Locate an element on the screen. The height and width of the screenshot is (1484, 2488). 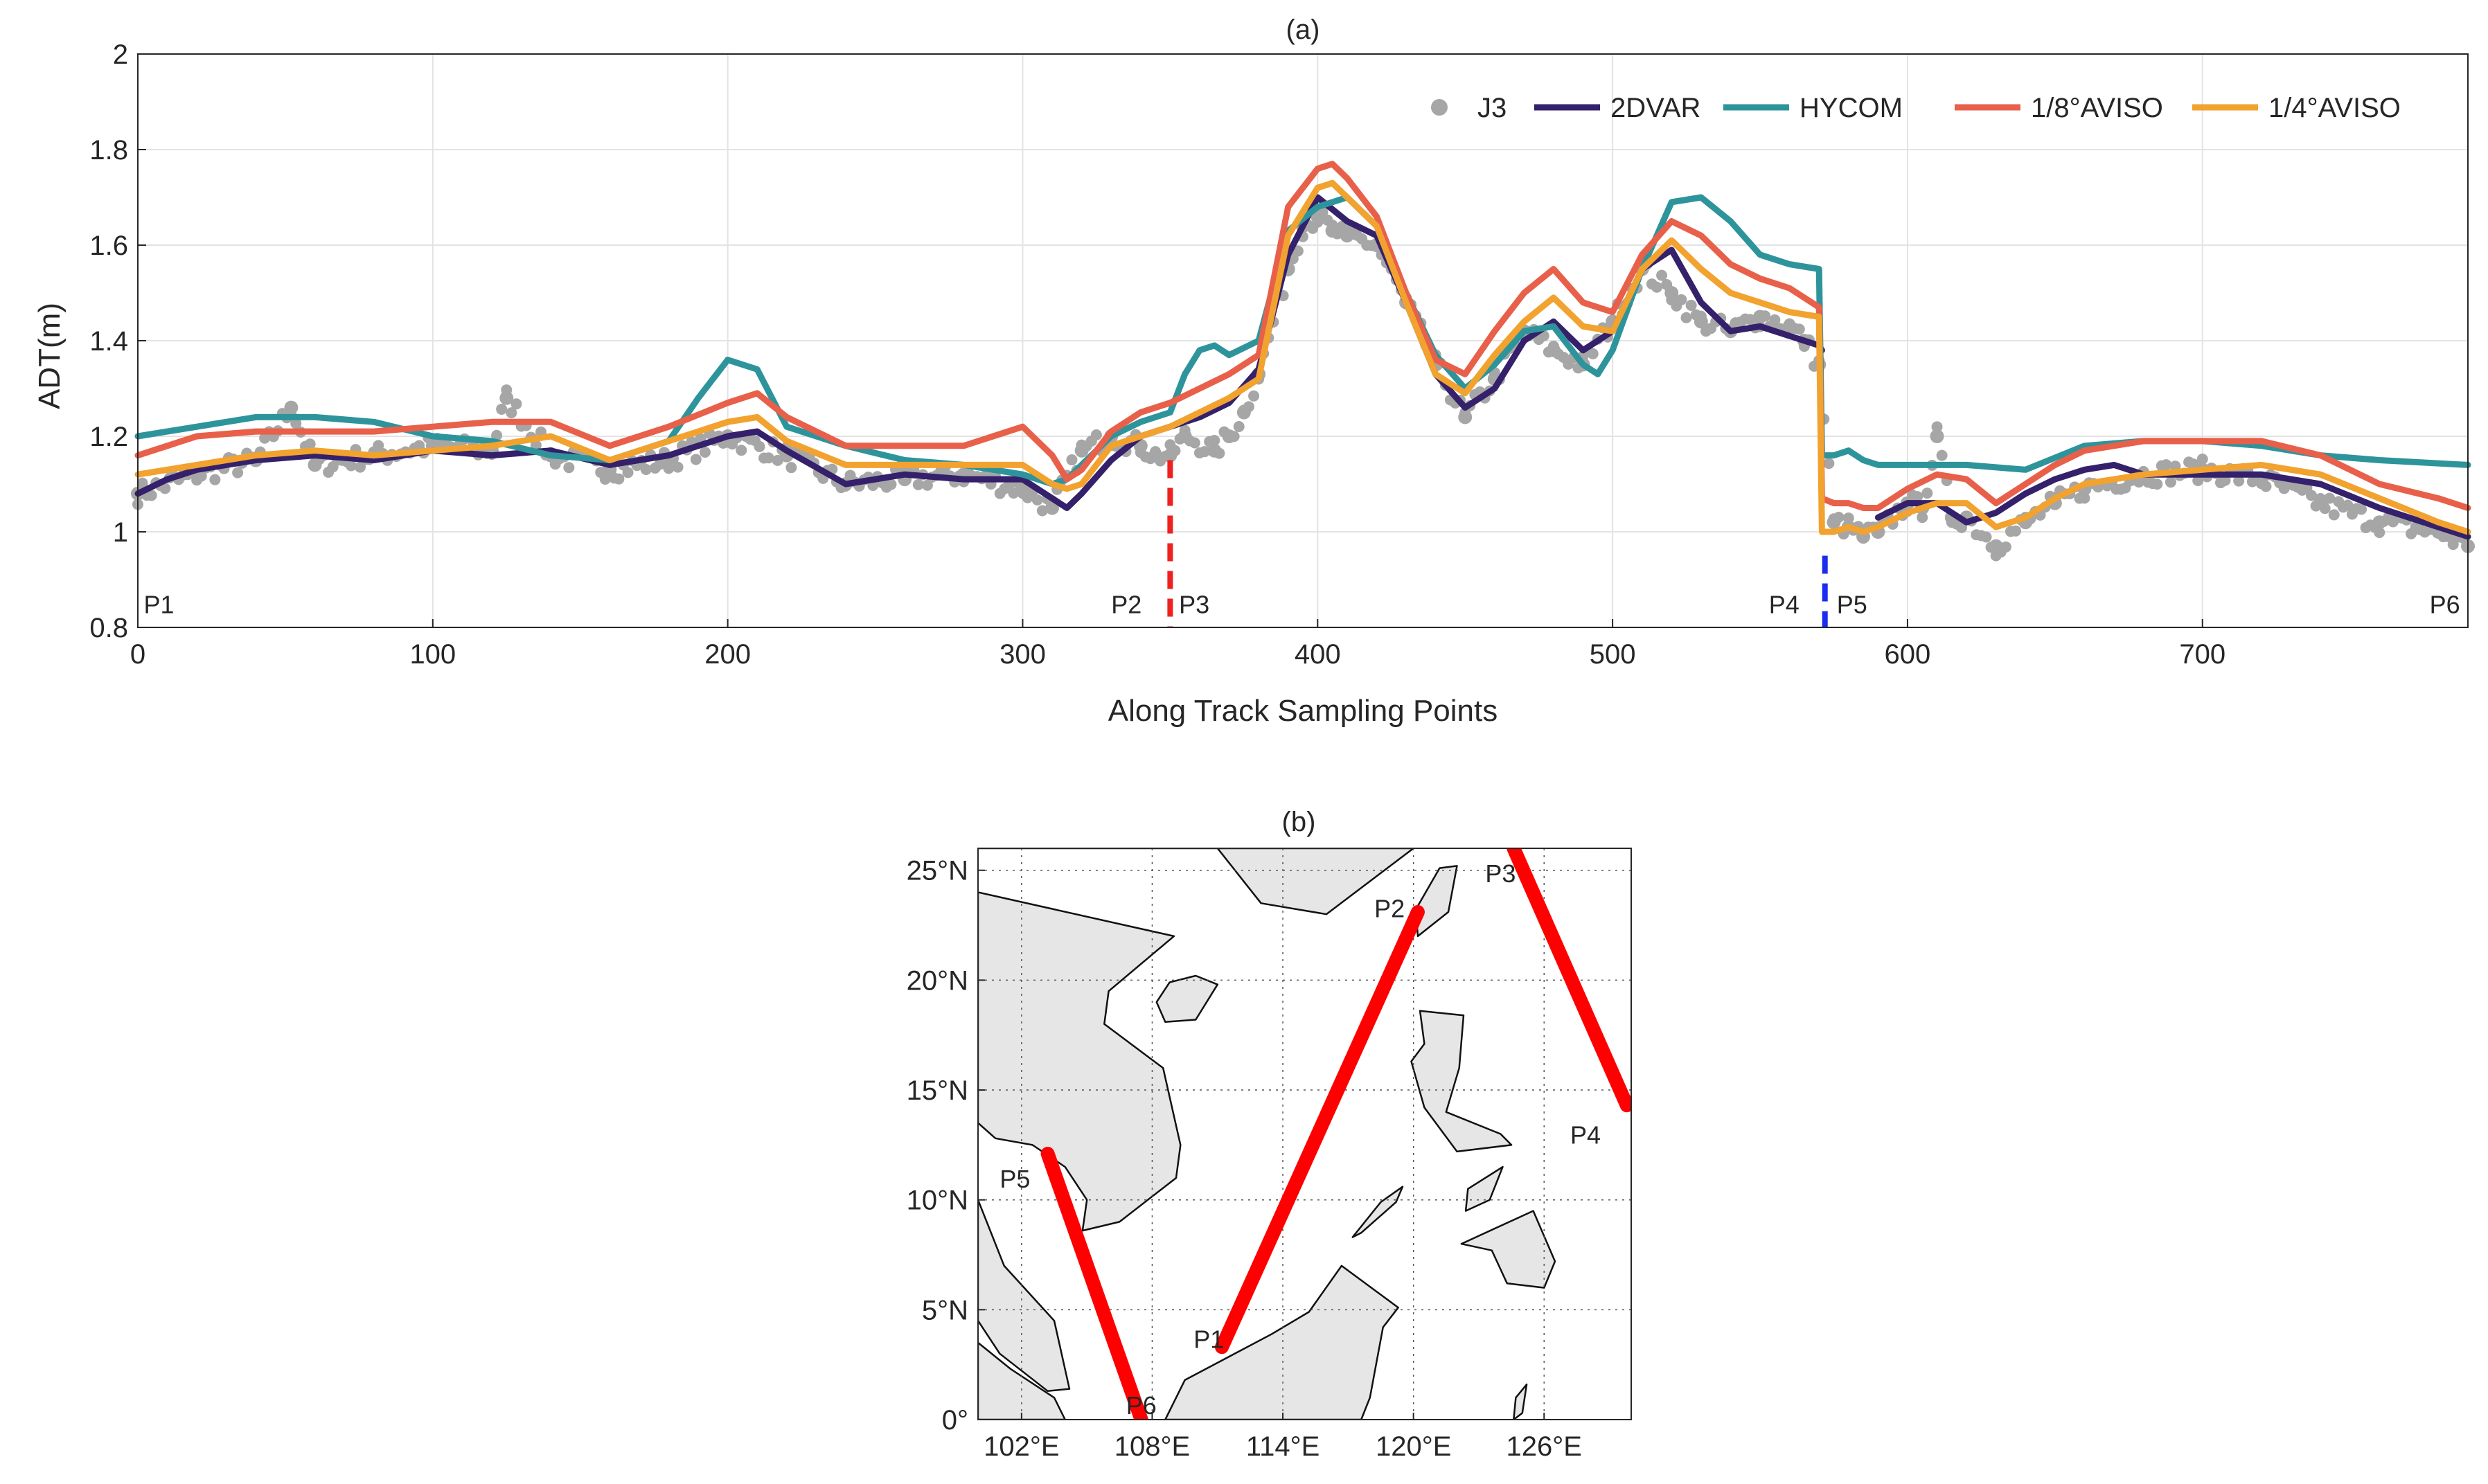
track-point-label: P5 is located at coordinates (1014, 1179).